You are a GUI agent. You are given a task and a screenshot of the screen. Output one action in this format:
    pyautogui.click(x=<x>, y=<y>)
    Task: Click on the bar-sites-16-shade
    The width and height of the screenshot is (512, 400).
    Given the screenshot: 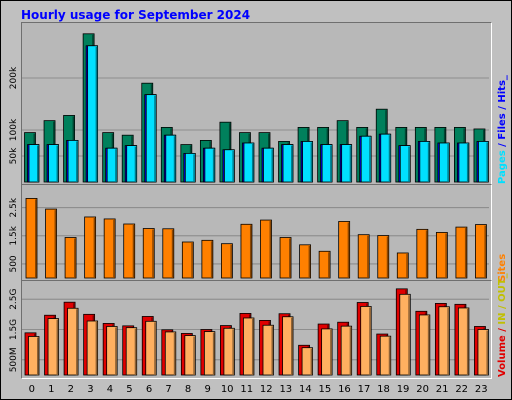 What is the action you would take?
    pyautogui.click(x=348, y=250)
    